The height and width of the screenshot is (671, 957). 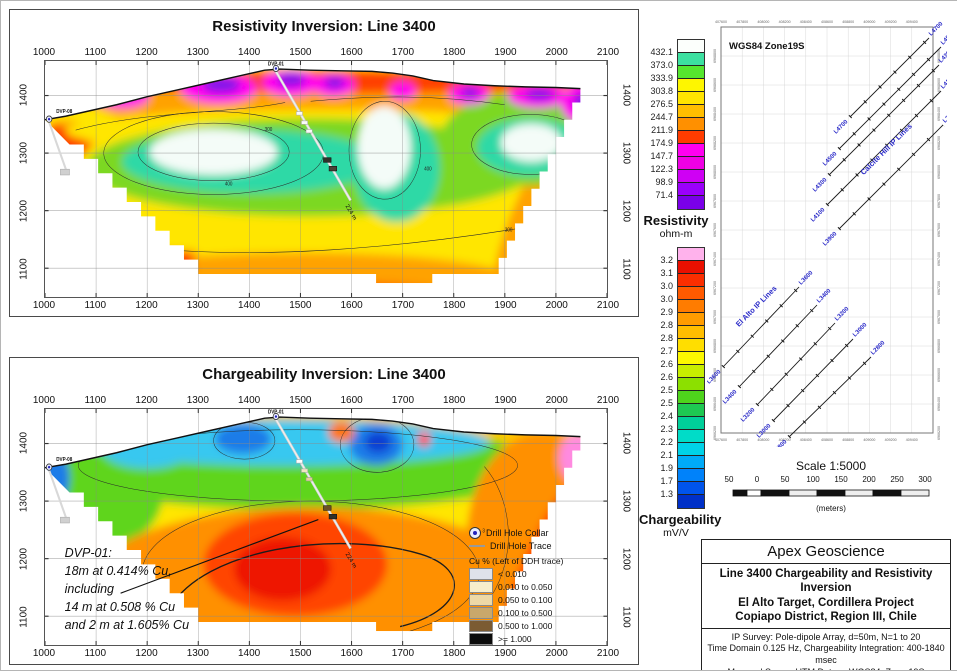 I want to click on dvp08-label: DVP-08, so click(x=64, y=460).